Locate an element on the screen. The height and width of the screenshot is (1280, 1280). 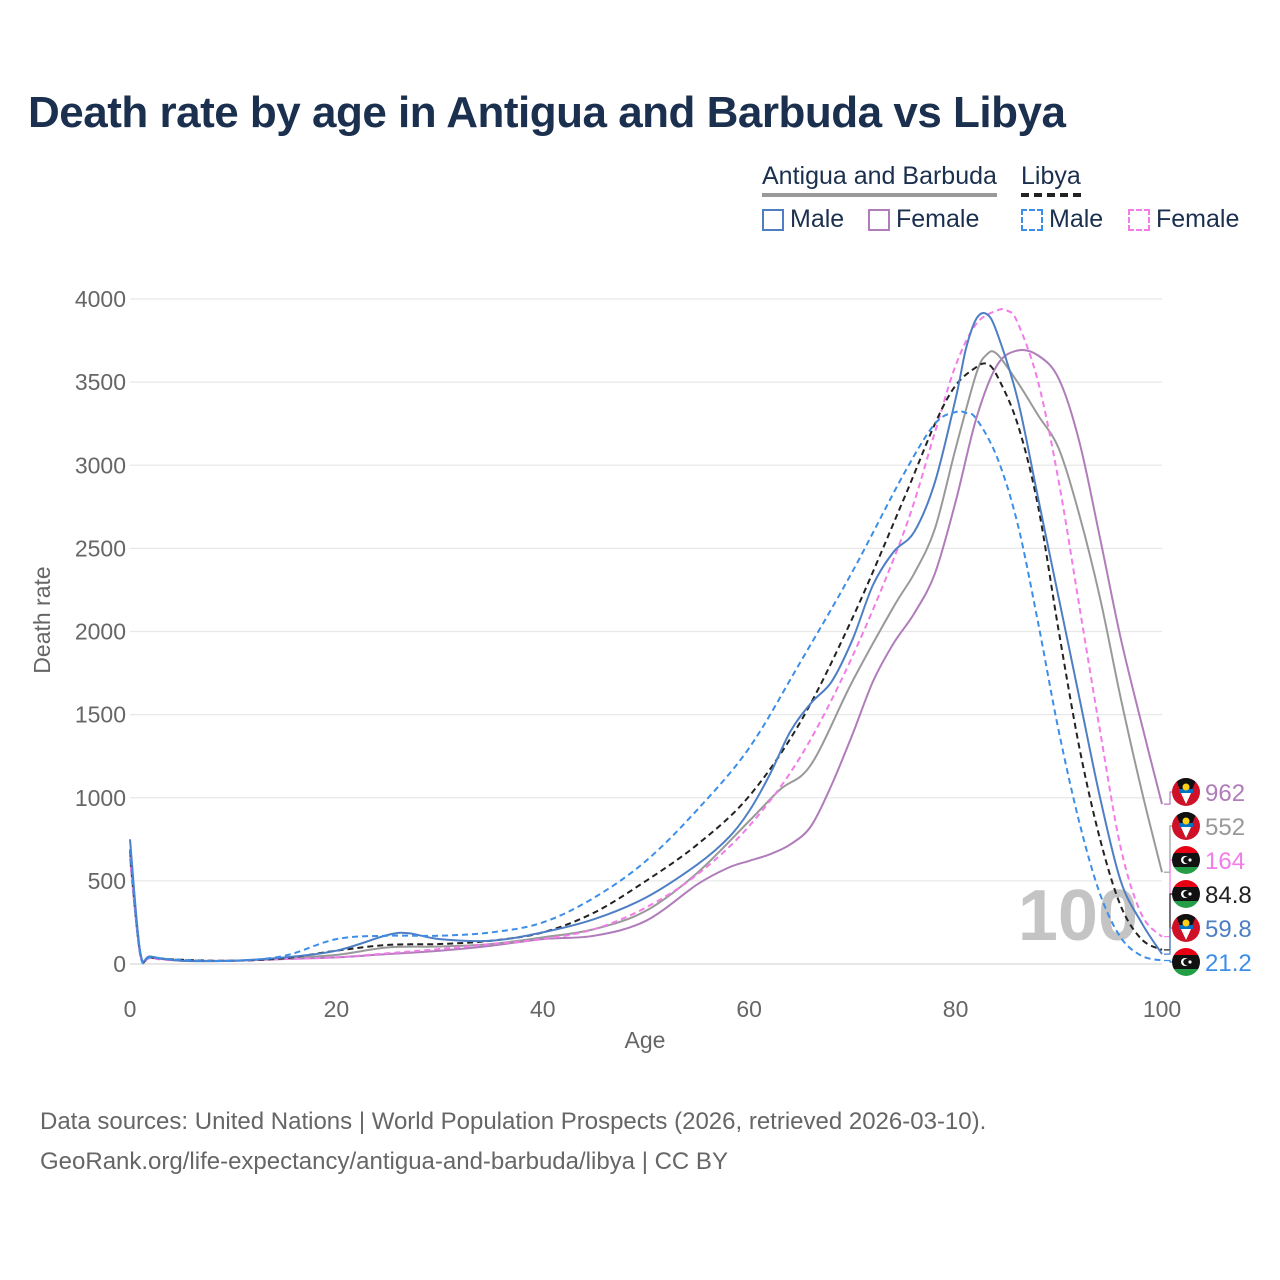
x-tick-label: 20 is located at coordinates (337, 1009).